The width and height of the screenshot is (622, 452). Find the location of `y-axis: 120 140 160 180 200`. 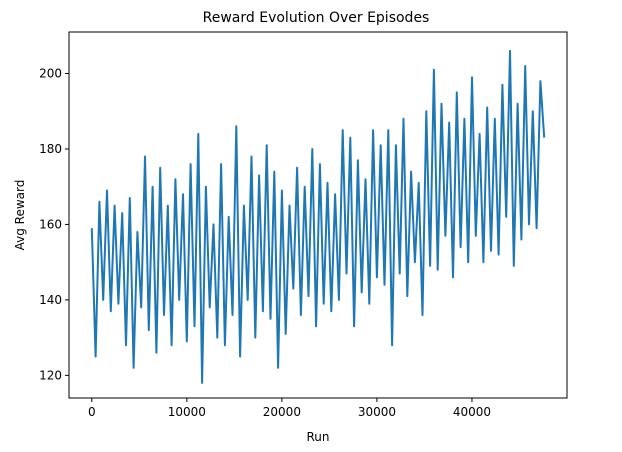

y-axis: 120 140 160 180 200 is located at coordinates (54, 224).